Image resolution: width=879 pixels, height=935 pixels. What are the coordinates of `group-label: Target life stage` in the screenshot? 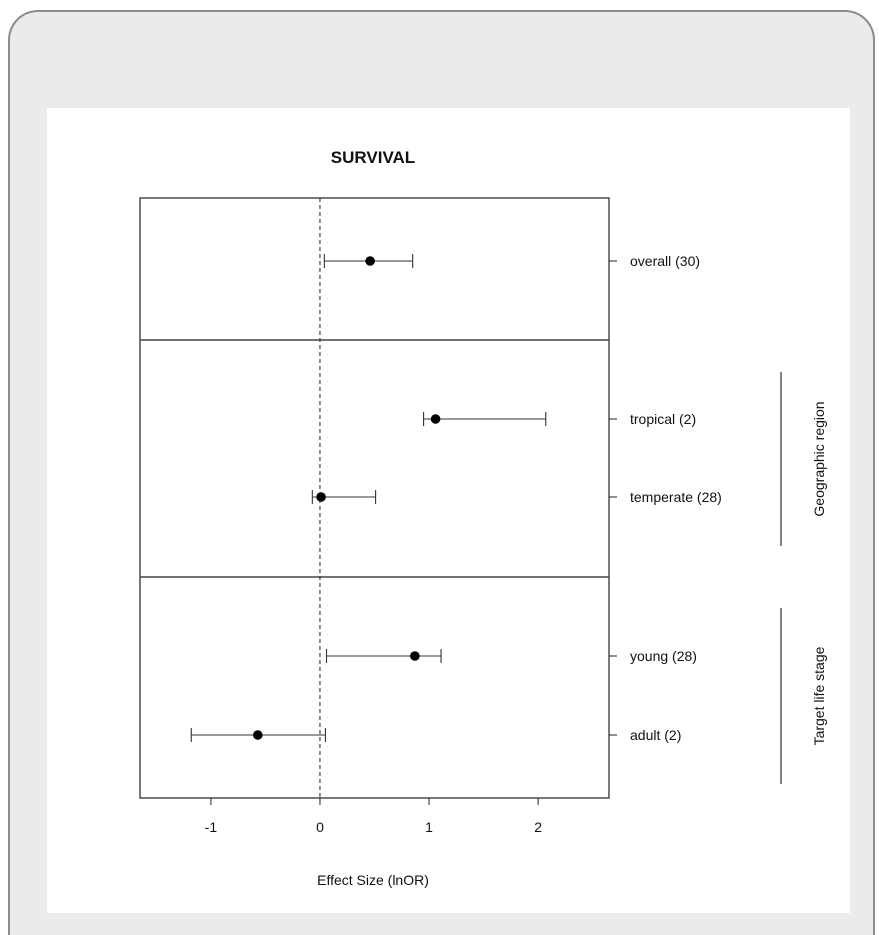 It's located at (819, 695).